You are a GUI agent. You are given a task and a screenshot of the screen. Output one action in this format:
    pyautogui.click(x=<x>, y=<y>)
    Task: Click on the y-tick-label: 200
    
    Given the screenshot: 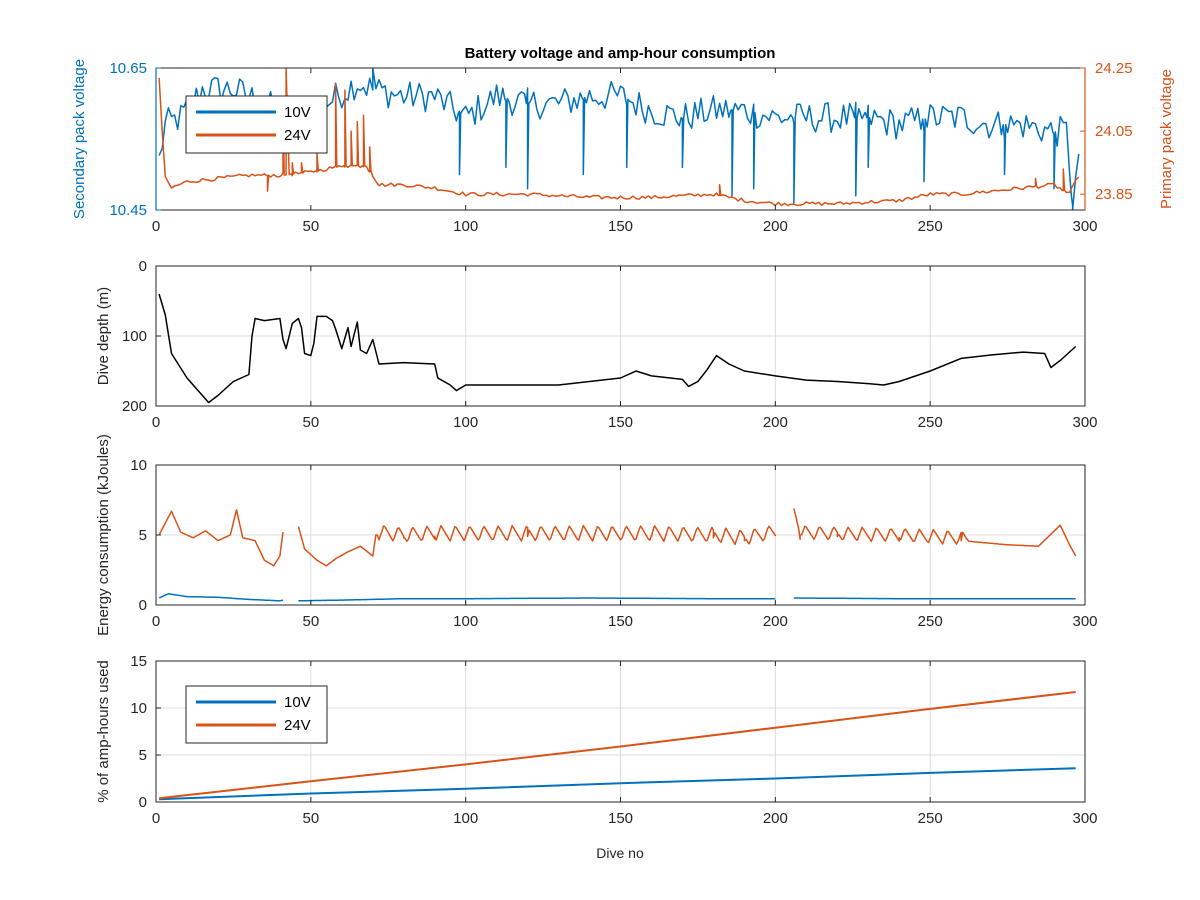 What is the action you would take?
    pyautogui.click(x=134, y=406)
    